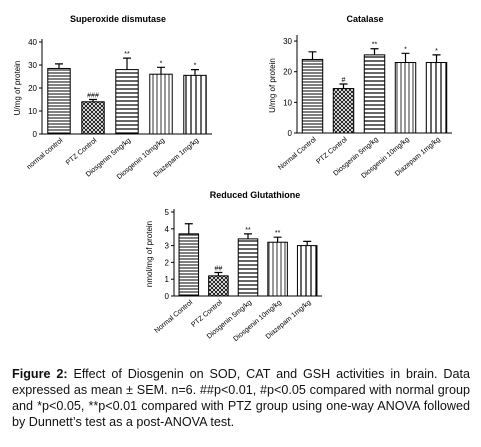 This screenshot has height=447, width=481. Describe the element at coordinates (344, 80) in the screenshot. I see `significance-label: #` at that location.